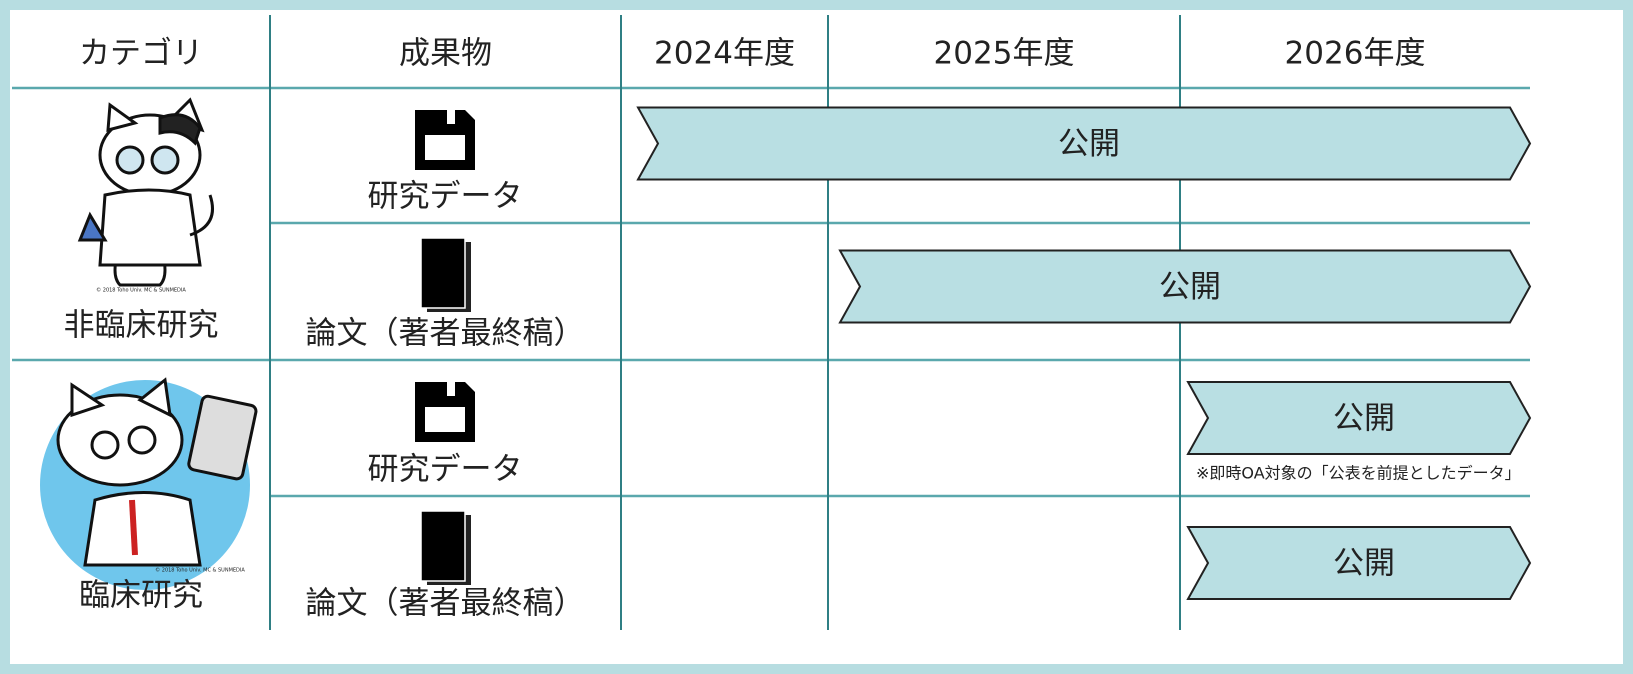  Describe the element at coordinates (1355, 54) in the screenshot. I see `column-header: 2026年度` at that location.